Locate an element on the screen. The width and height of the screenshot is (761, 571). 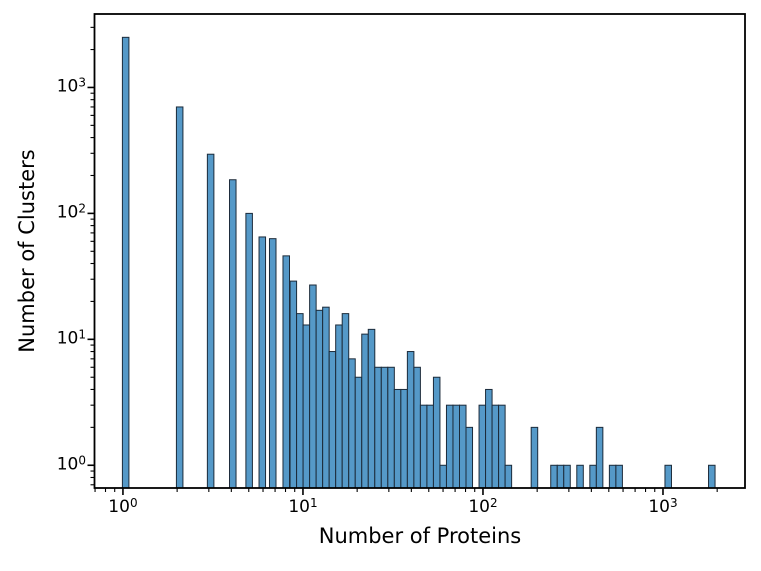
x-tick-label: 103 is located at coordinates (663, 506).